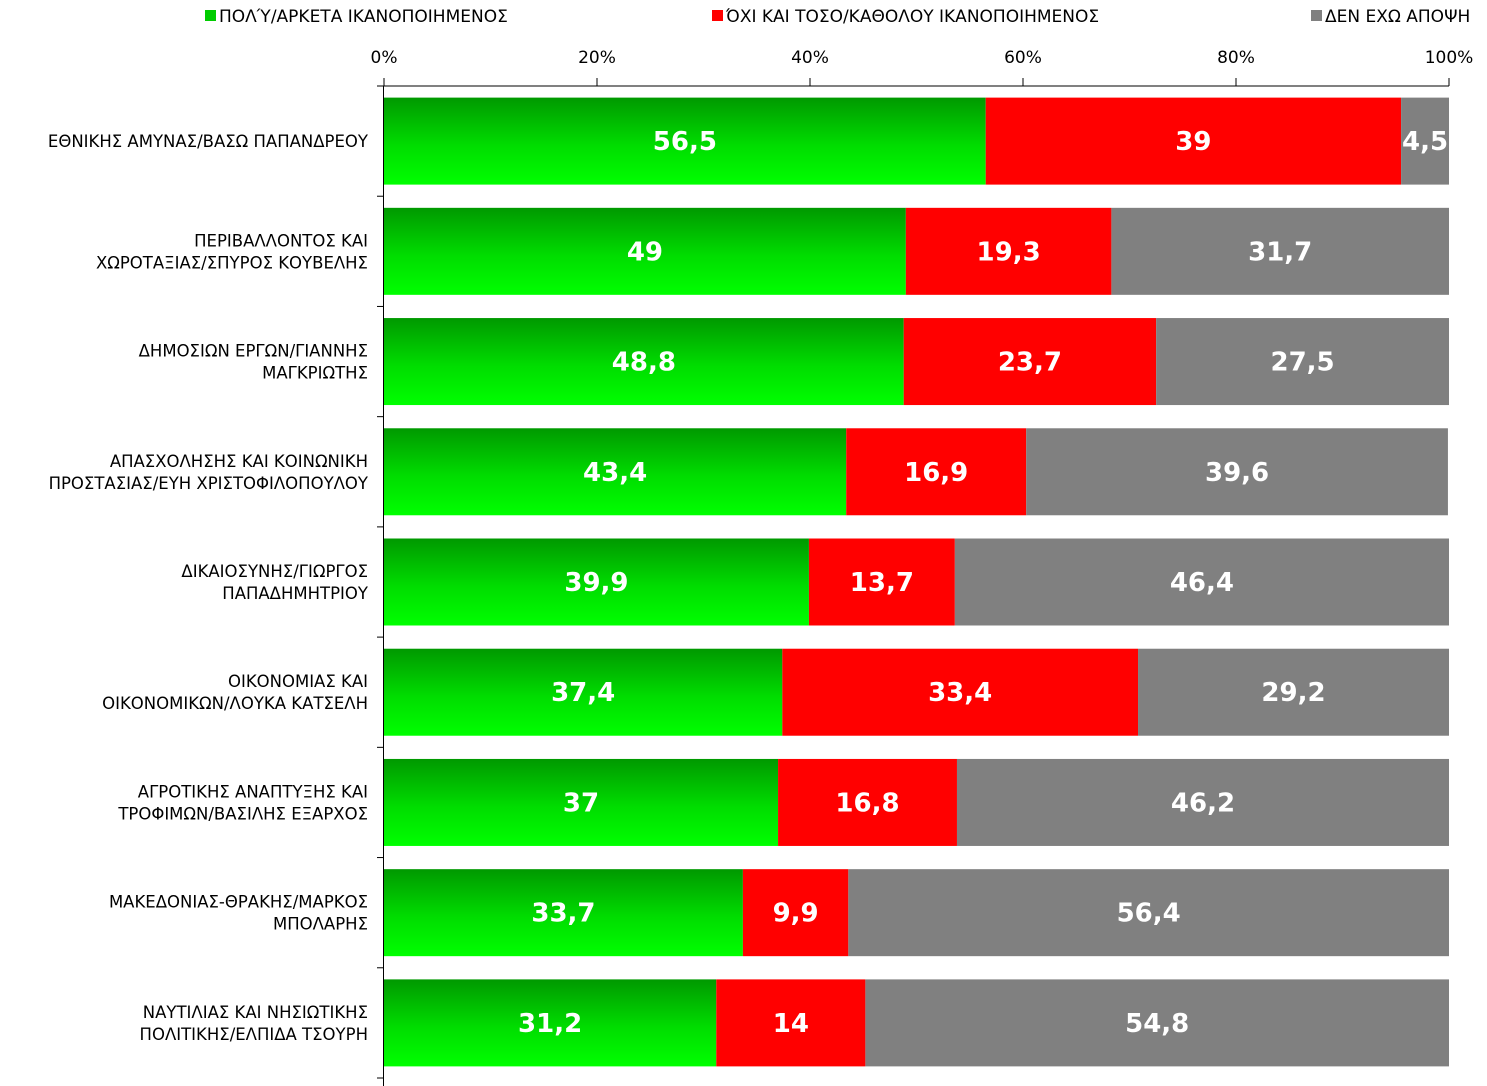 This screenshot has width=1487, height=1086. I want to click on category-label: ΔΙΚΑΙΟΣΥΝΗΣ/ΓΙΩΡΓΟΣ ΠΑΠΑΔΗΜΗΤΡΙΟΥ, so click(274, 582).